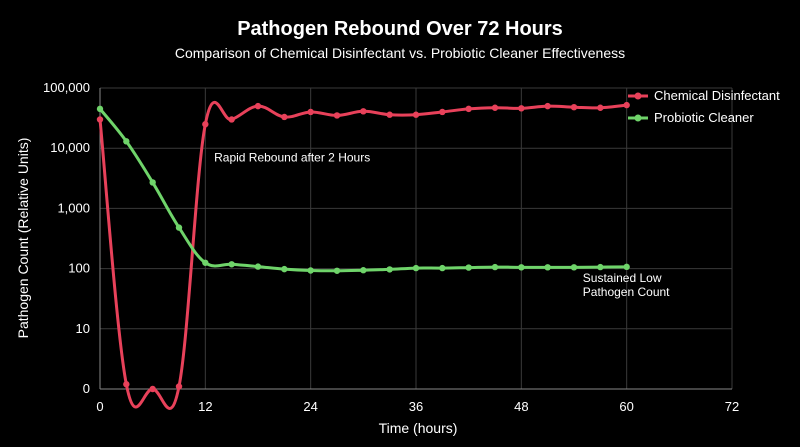  I want to click on annotation-text: Pathogen Count, so click(626, 292).